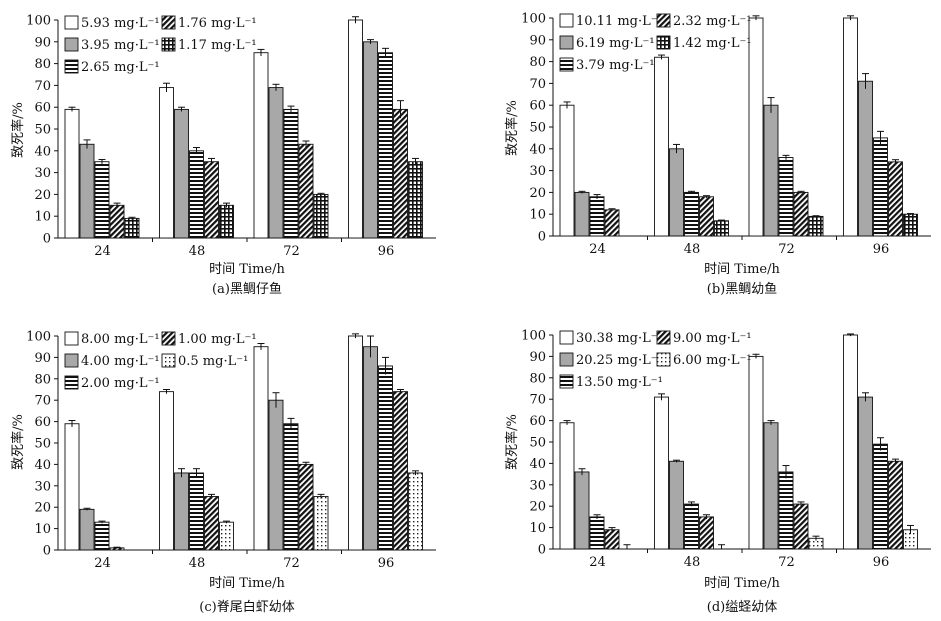 The image size is (941, 621). I want to click on legend-label: 13.50 mg·L⁻¹, so click(619, 382).